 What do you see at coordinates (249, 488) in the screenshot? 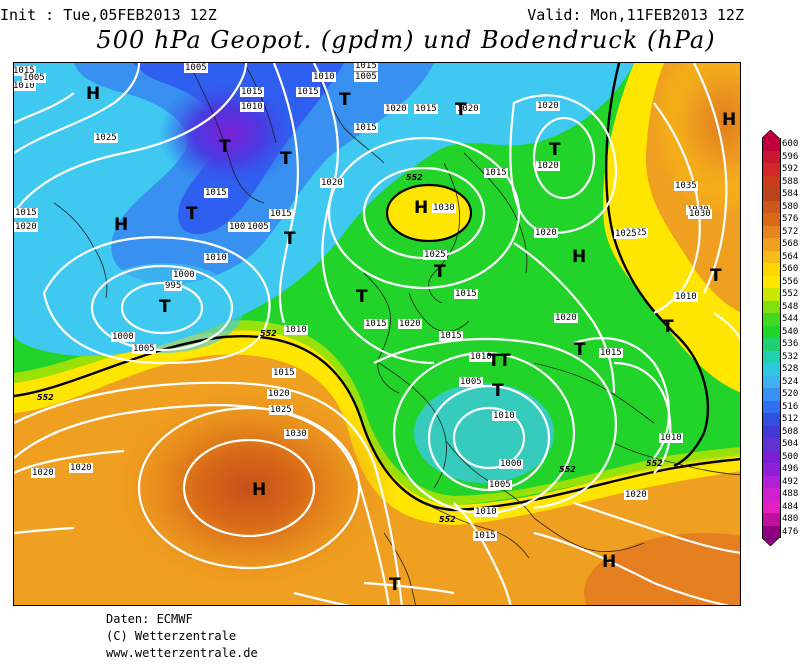
I see `azores-high-core` at bounding box center [249, 488].